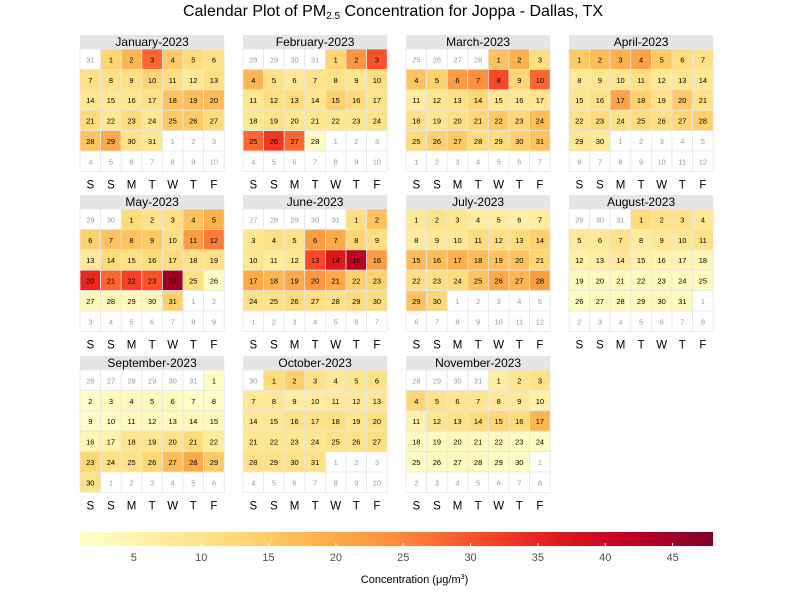  Describe the element at coordinates (478, 363) in the screenshot. I see `month-title: November-2023` at that location.